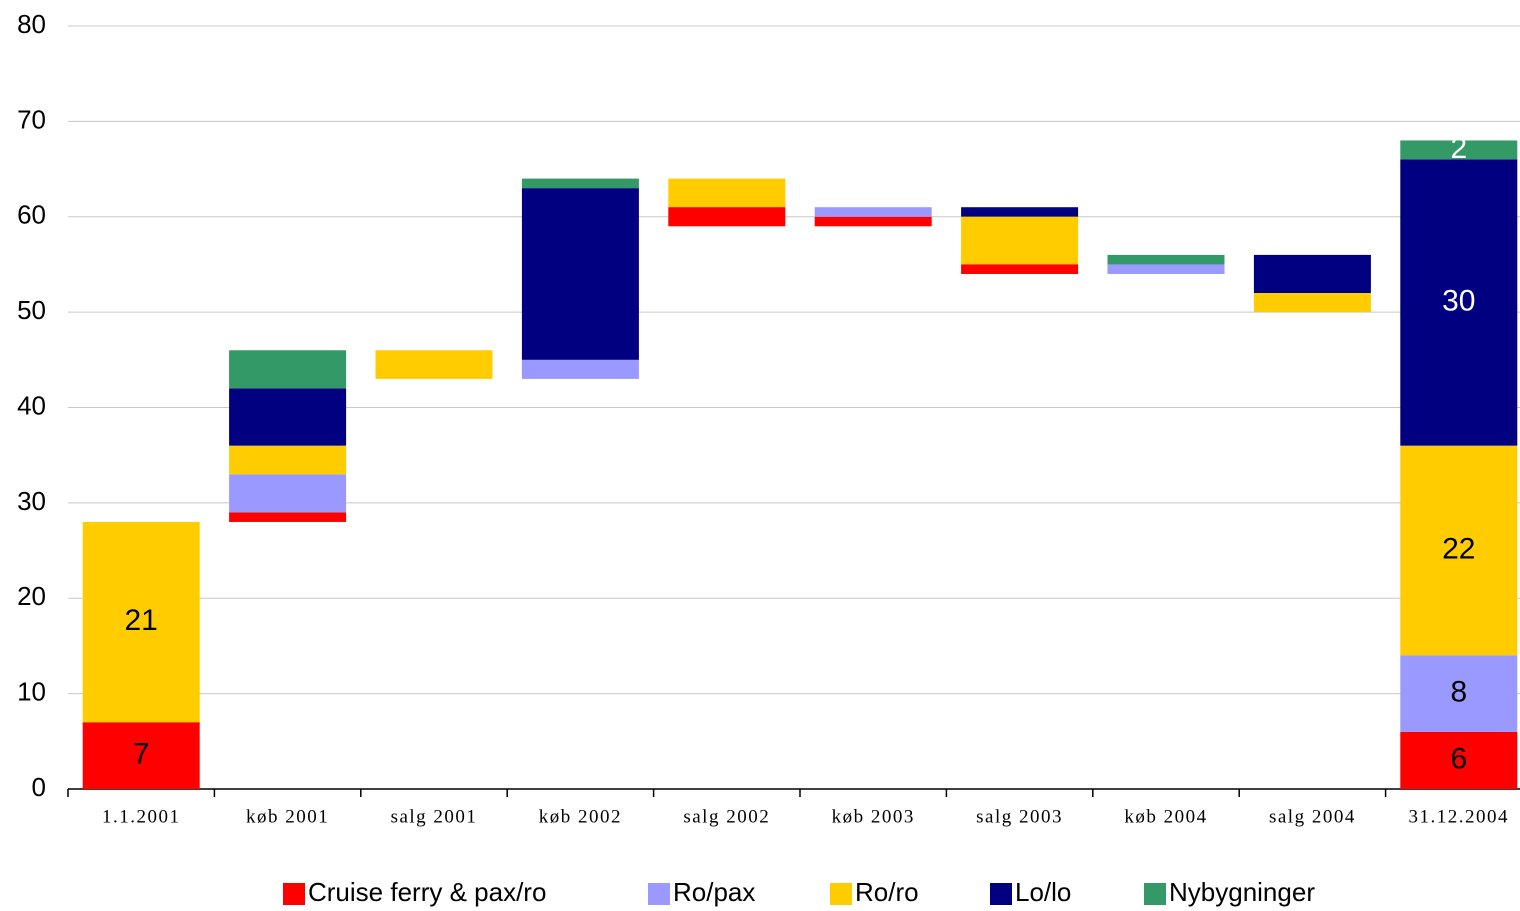  I want to click on data-label: 6, so click(1458, 758).